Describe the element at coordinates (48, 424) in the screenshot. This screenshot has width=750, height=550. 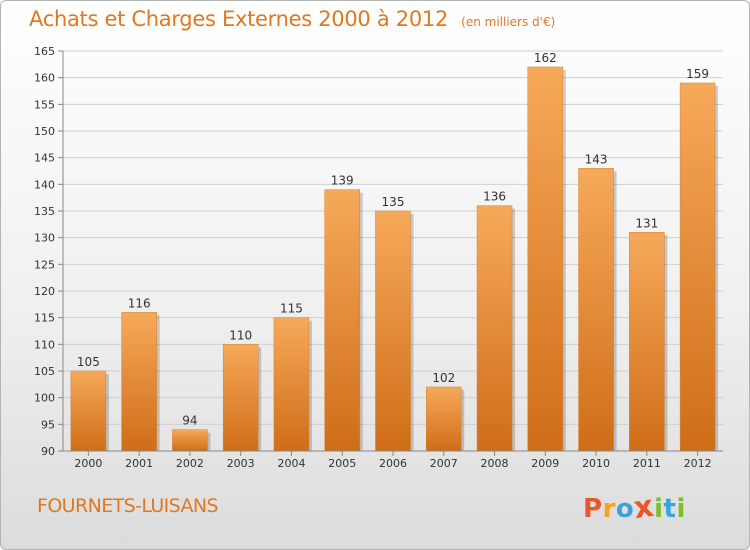
I see `y-tick-label: 95` at that location.